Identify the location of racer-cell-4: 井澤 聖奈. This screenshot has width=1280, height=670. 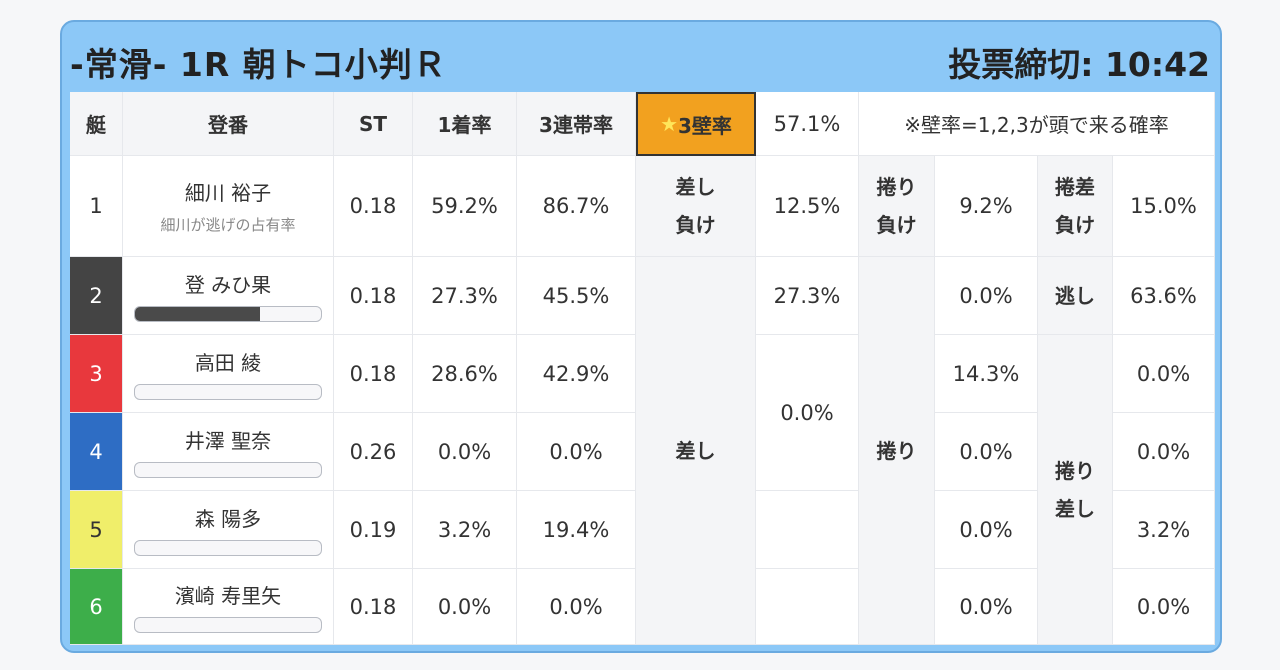
(228, 452).